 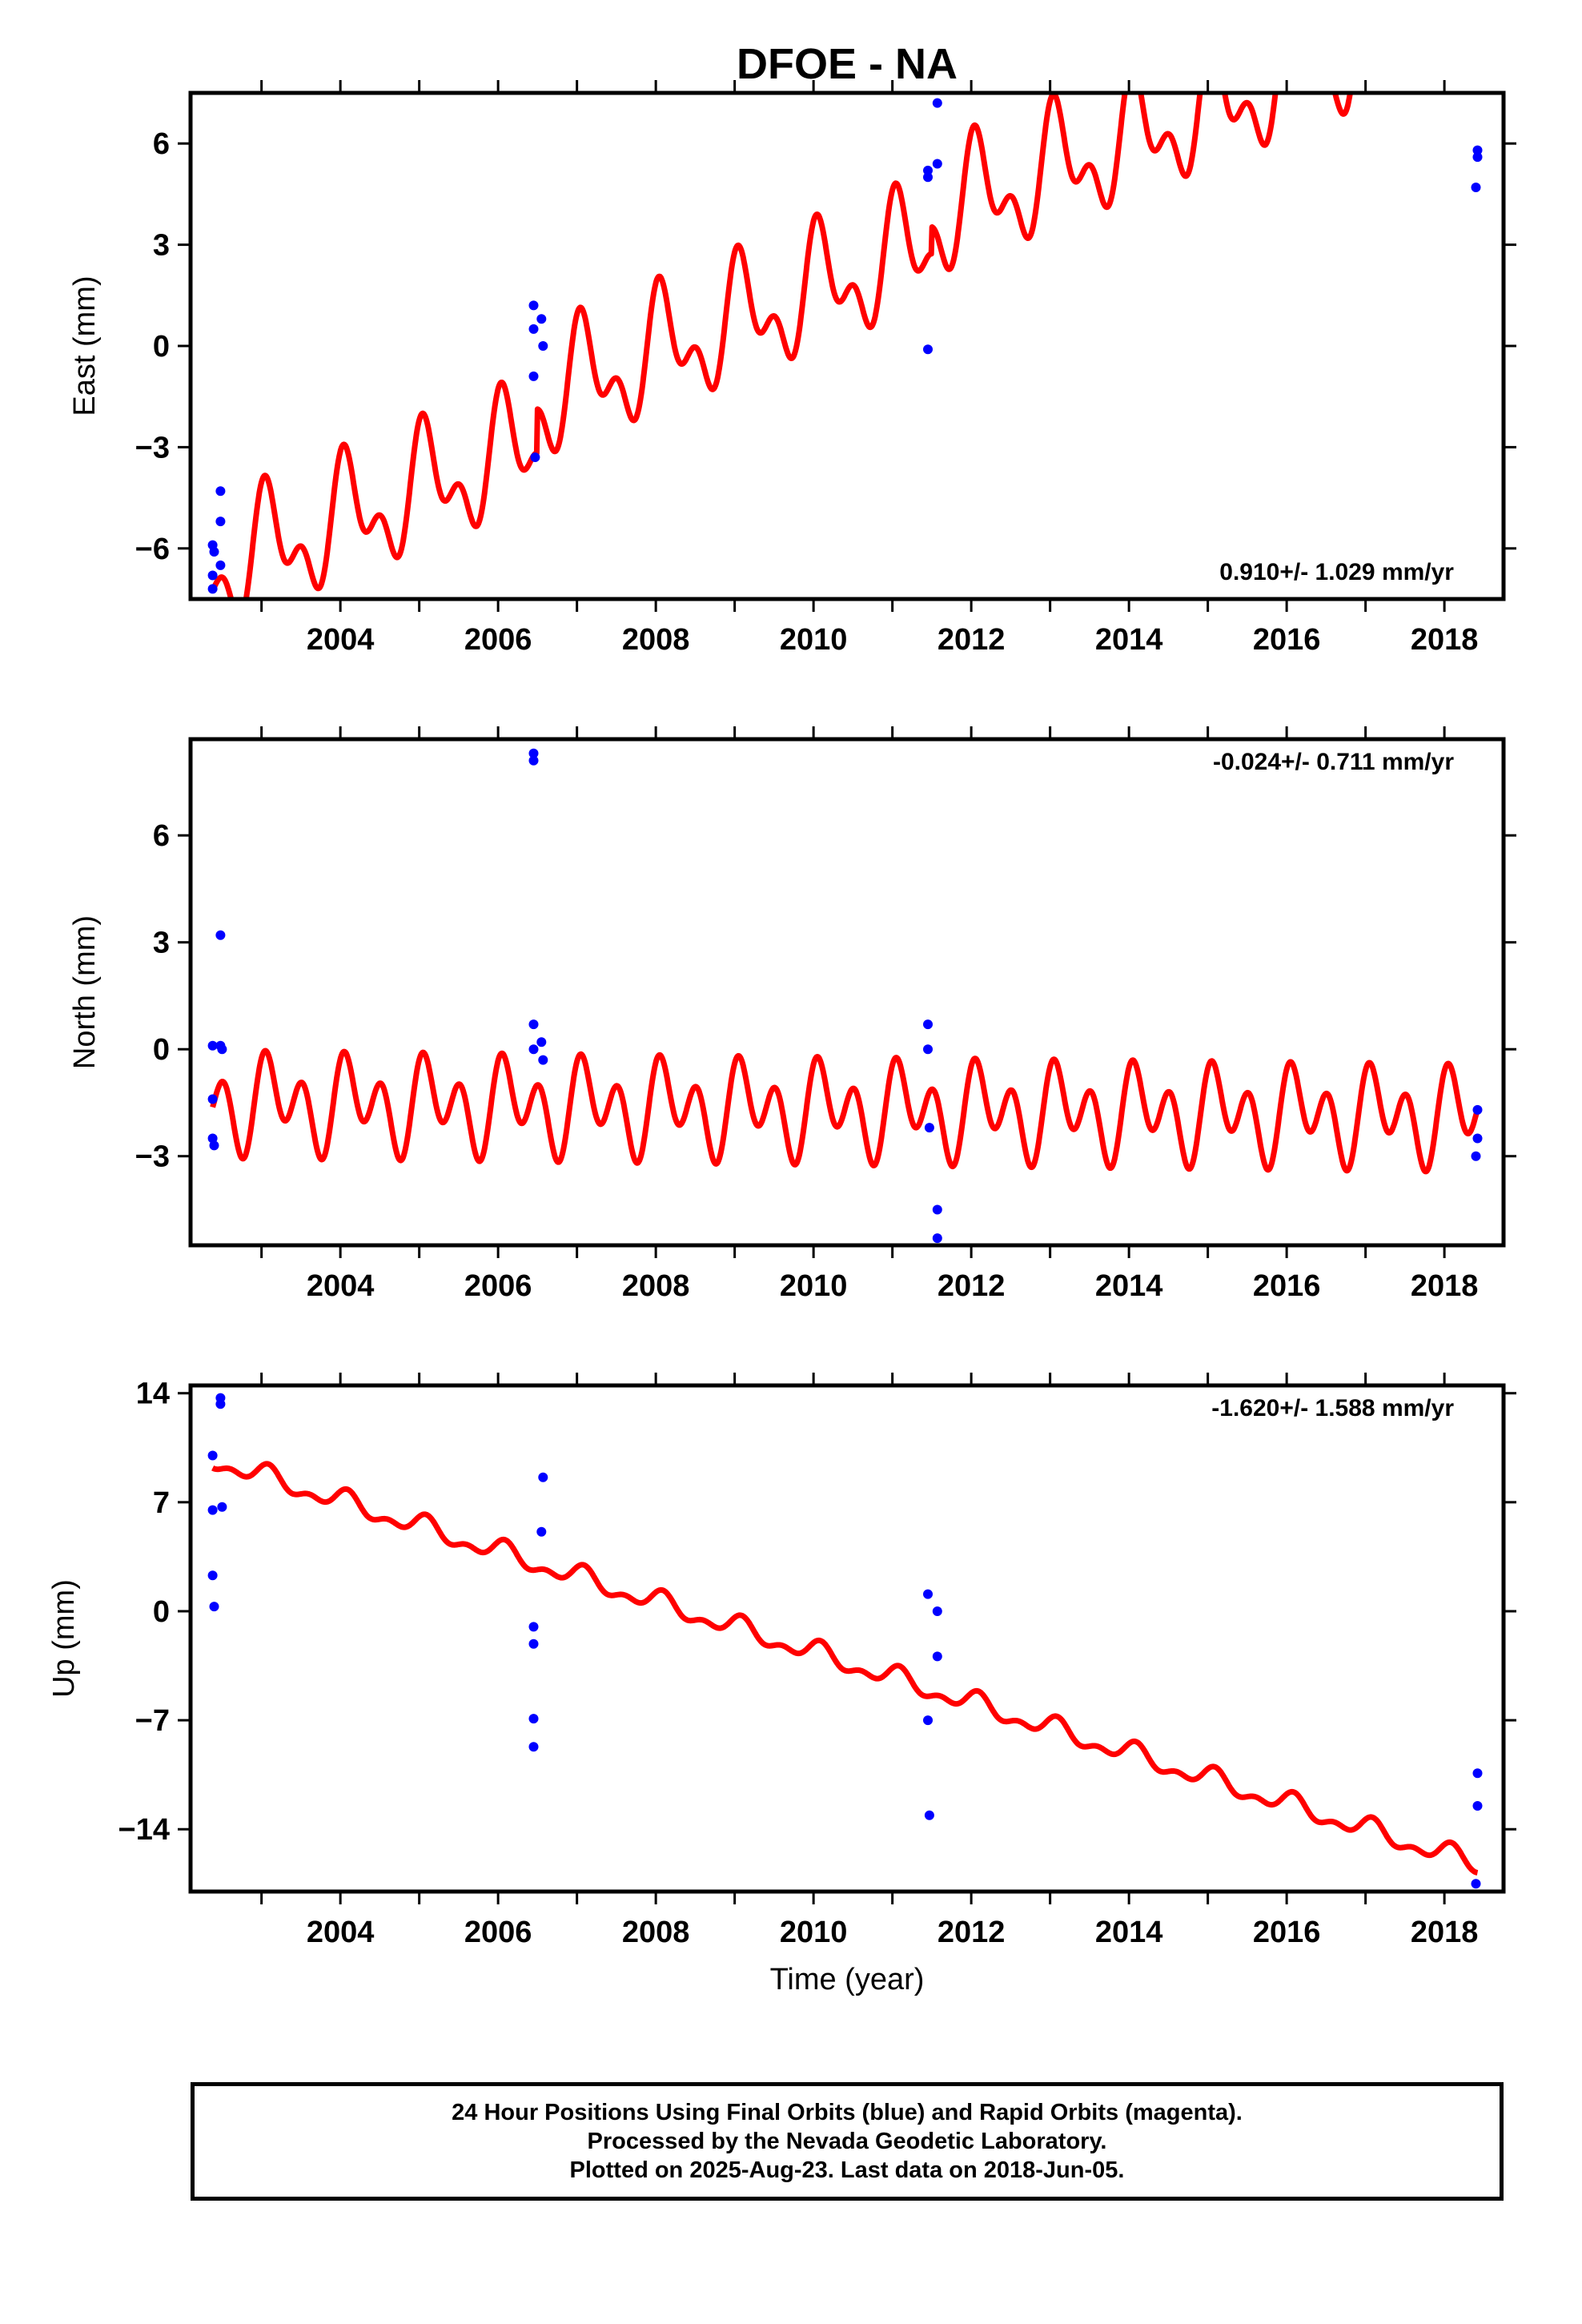 I want to click on north-y-tick-label: 0, so click(x=161, y=1050).